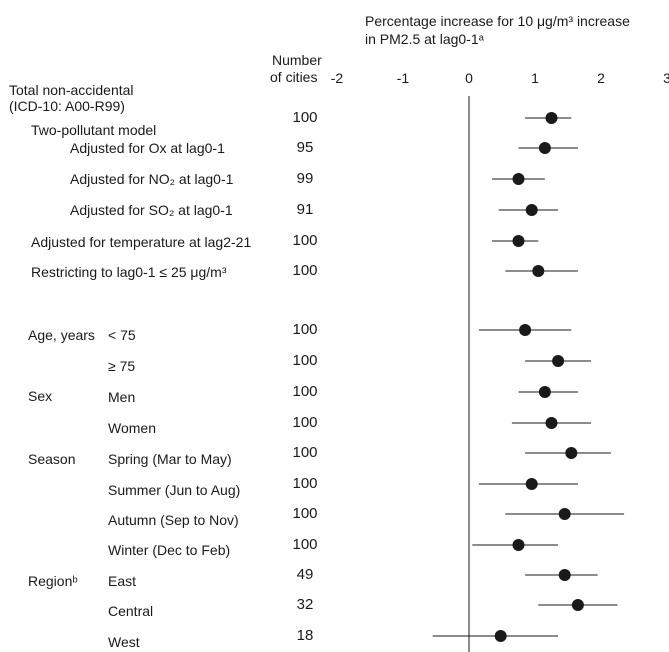 This screenshot has width=669, height=652. I want to click on city-count: 99, so click(305, 178).